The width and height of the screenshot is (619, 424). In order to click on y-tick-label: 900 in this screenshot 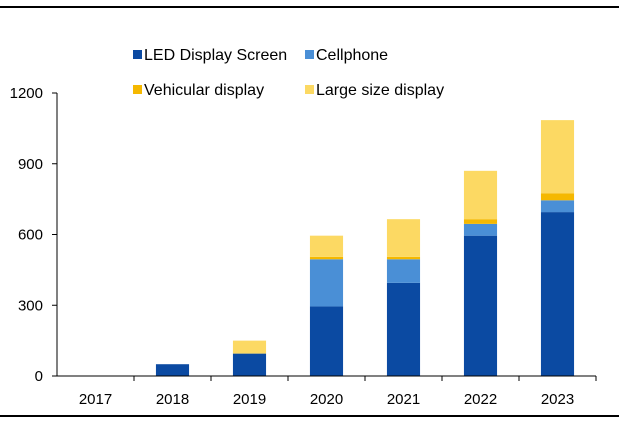, I will do `click(30, 164)`.